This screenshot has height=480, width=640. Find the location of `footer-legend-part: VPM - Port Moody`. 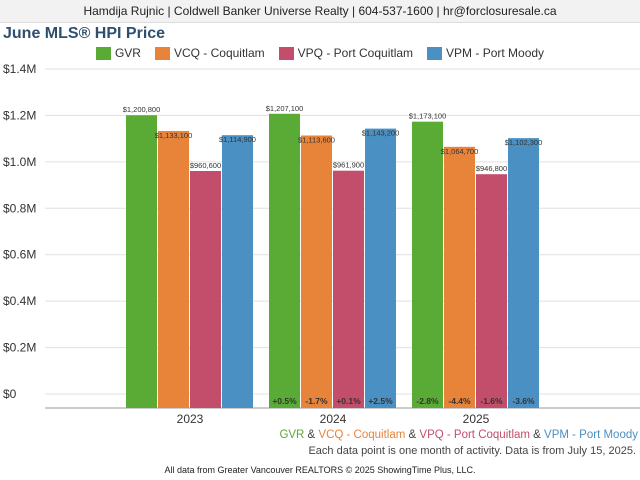

footer-legend-part: VPM - Port Moody is located at coordinates (591, 435).